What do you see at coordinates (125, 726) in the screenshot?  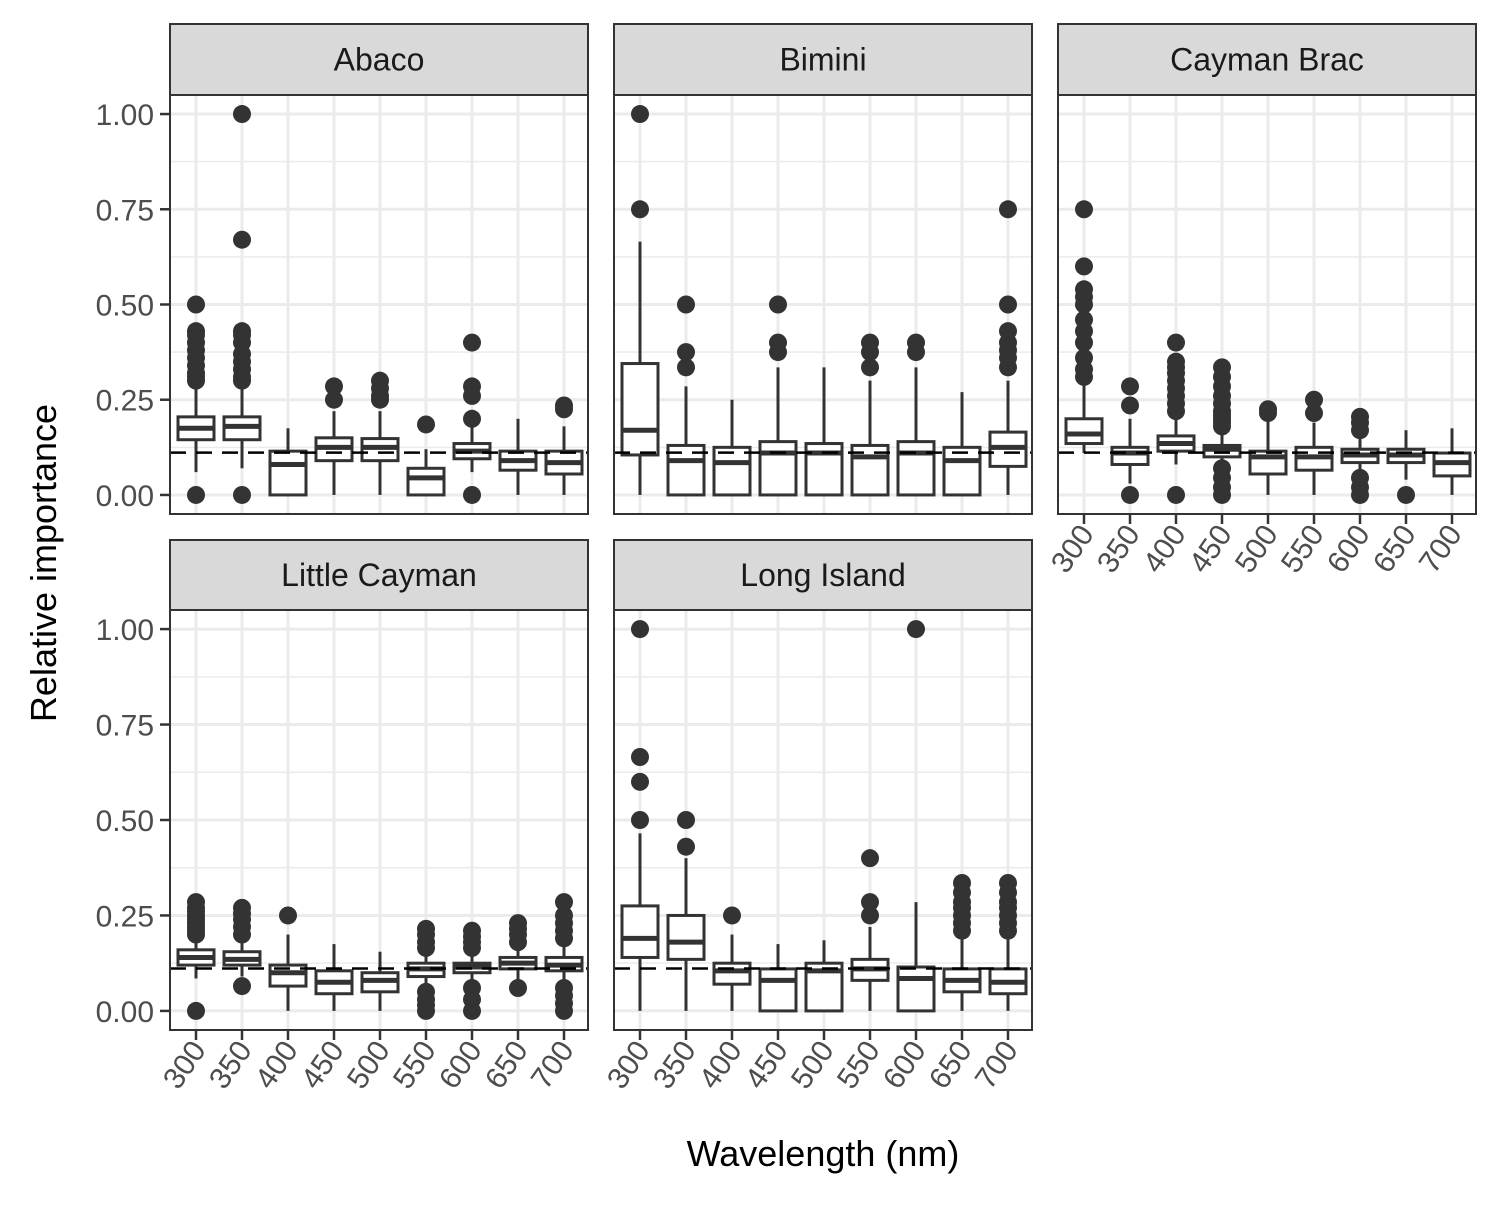 I see `y-tick-label: 0.75` at bounding box center [125, 726].